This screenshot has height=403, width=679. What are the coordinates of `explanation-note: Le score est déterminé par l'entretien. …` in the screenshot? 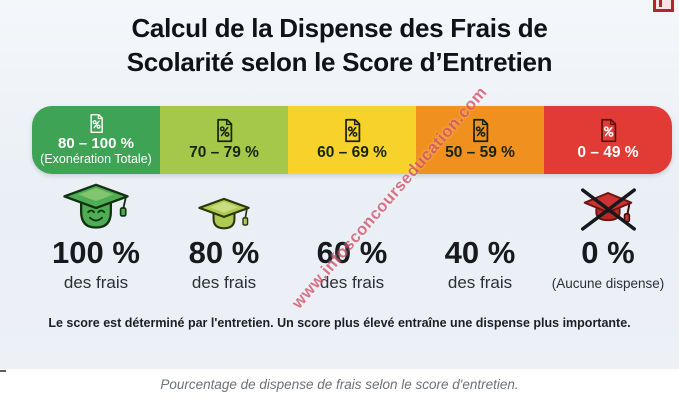 It's located at (339, 323).